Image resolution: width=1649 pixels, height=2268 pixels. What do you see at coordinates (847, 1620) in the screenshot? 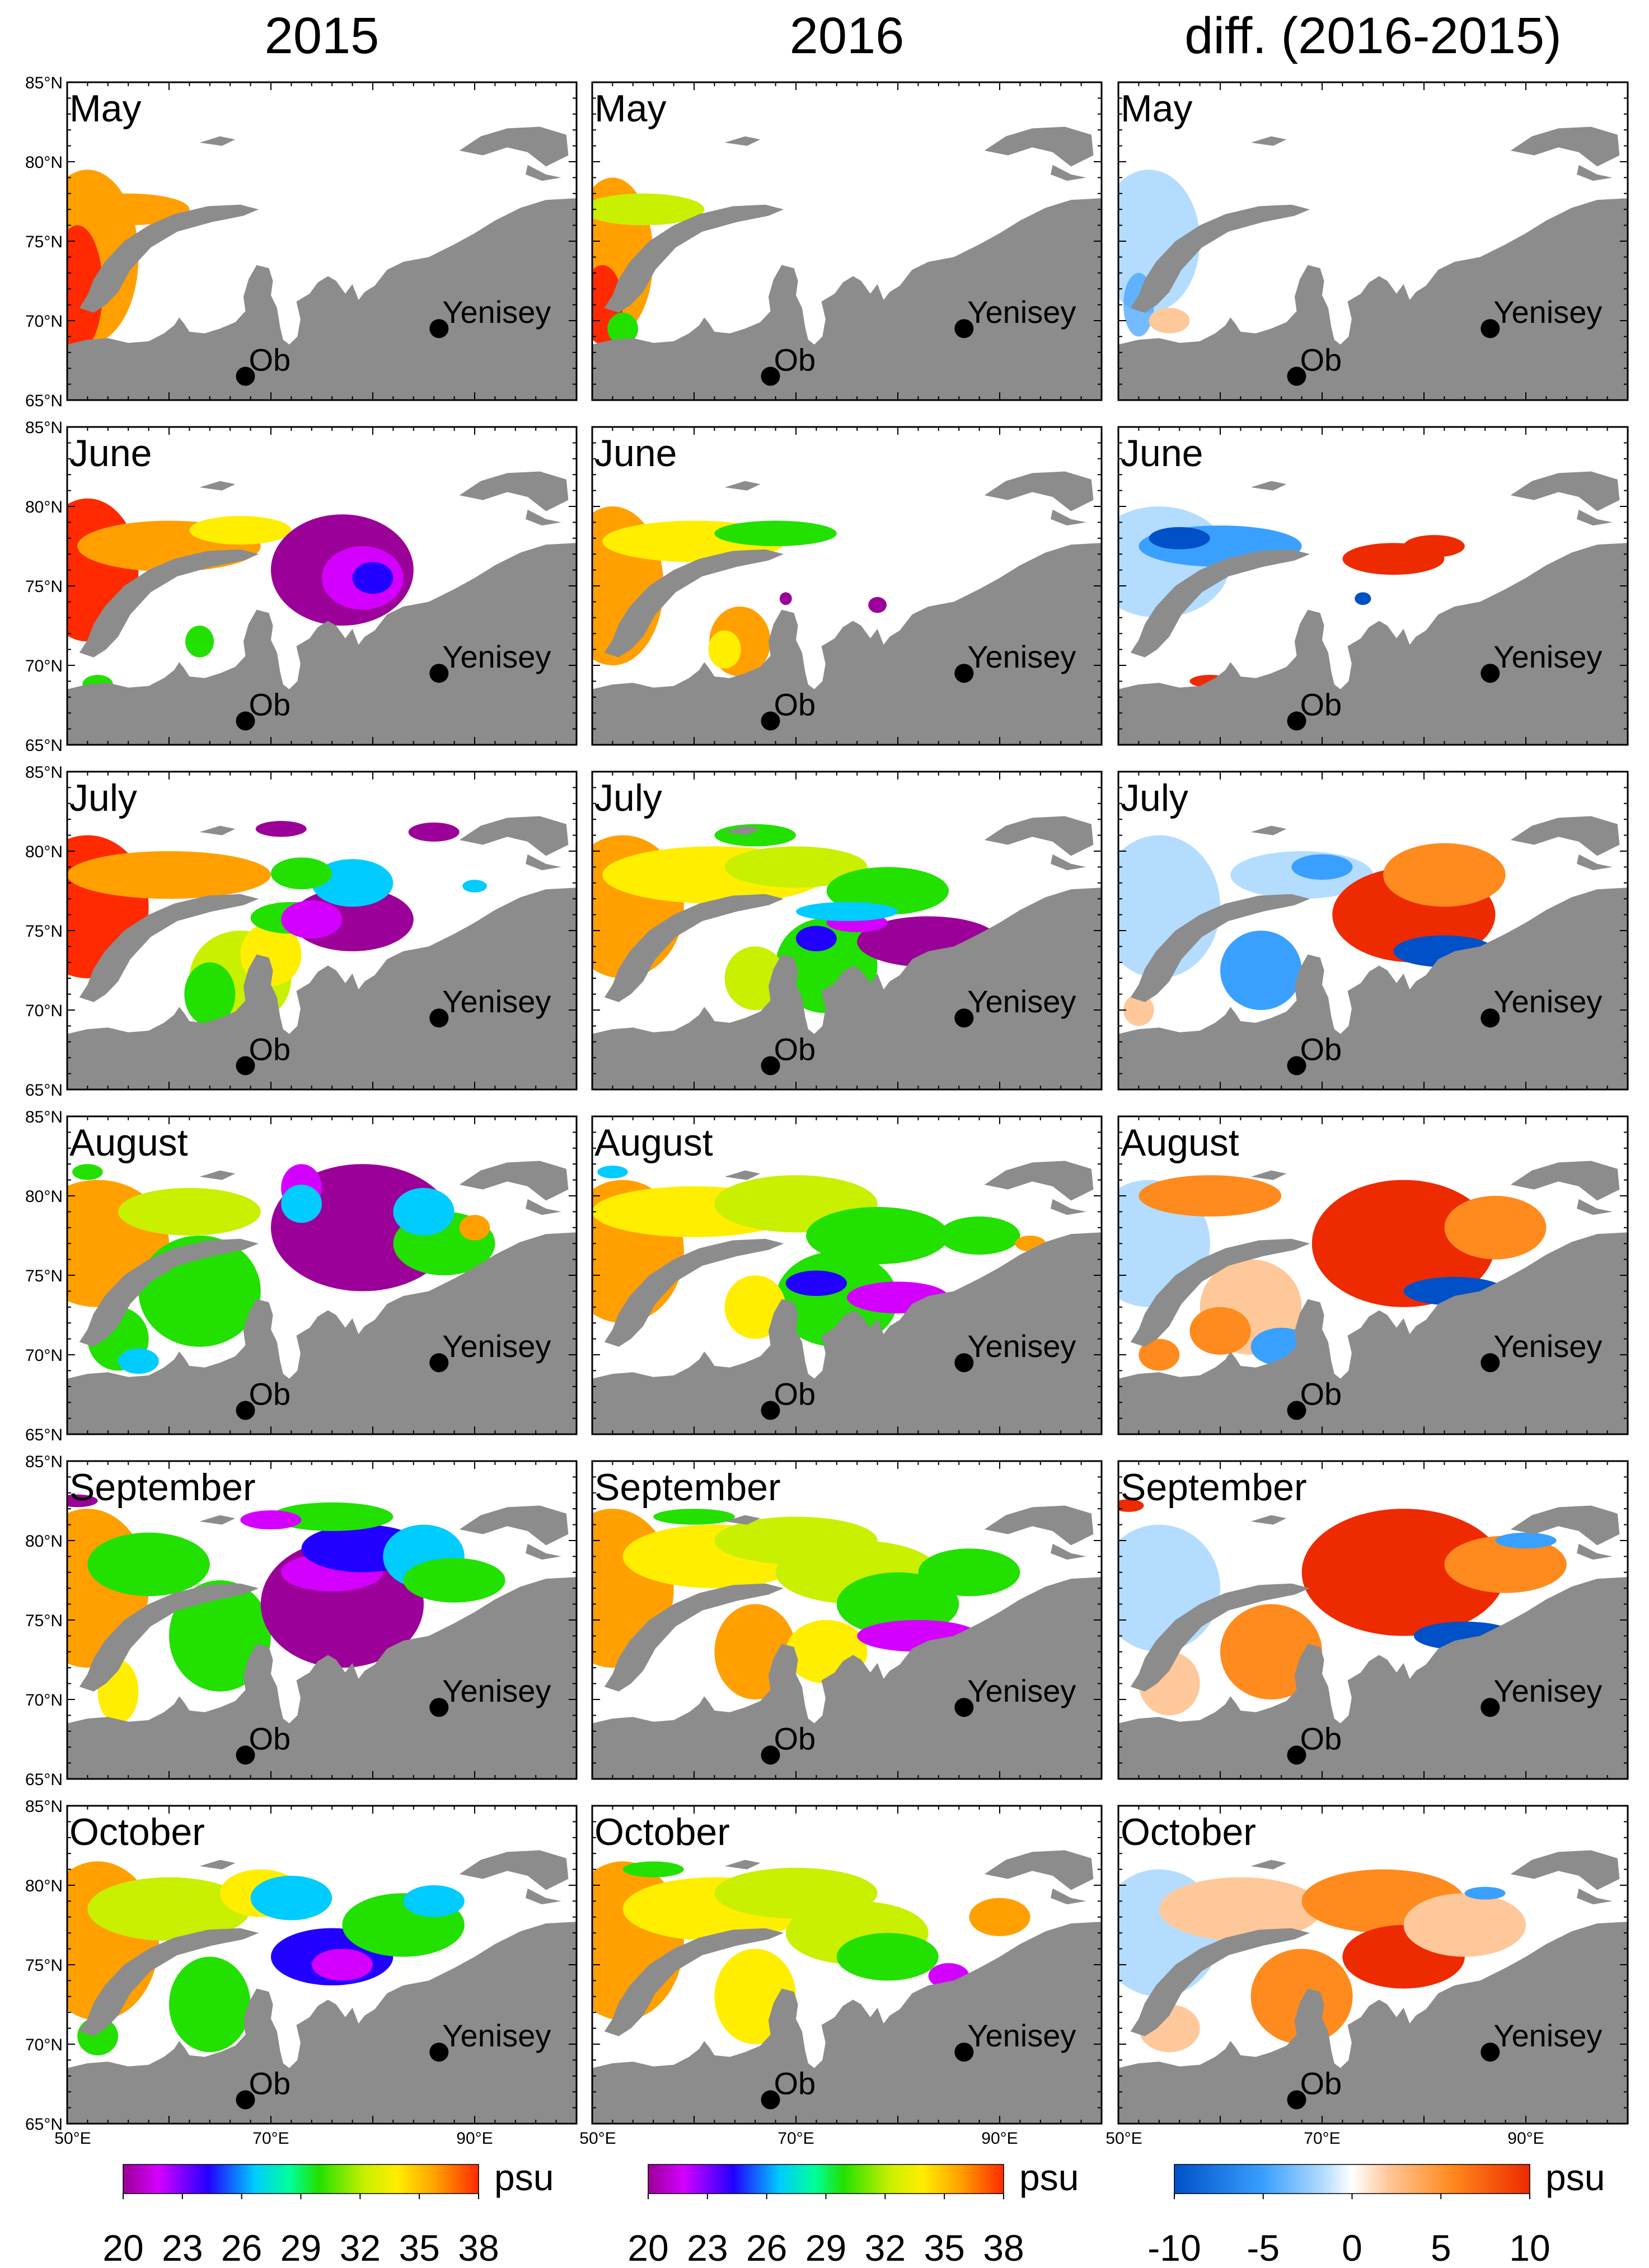
I see `map-panel: September Ob Yenisey` at bounding box center [847, 1620].